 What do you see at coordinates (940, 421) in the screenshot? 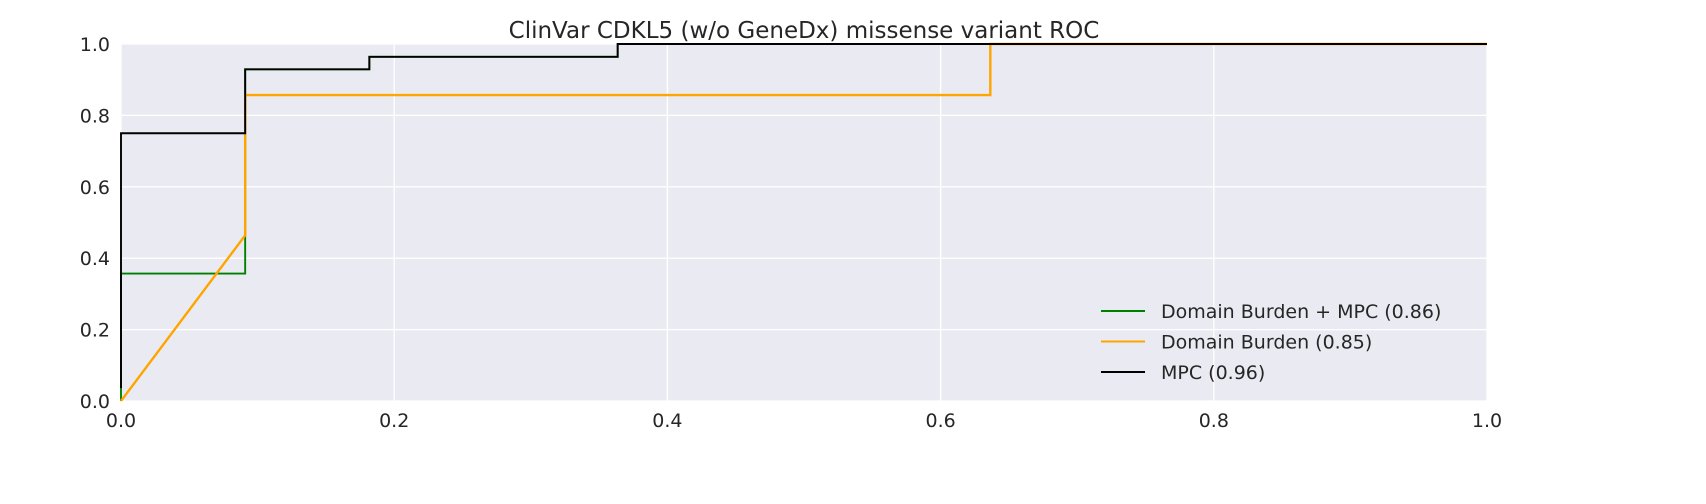
I see `x-tick-label: 0.6` at bounding box center [940, 421].